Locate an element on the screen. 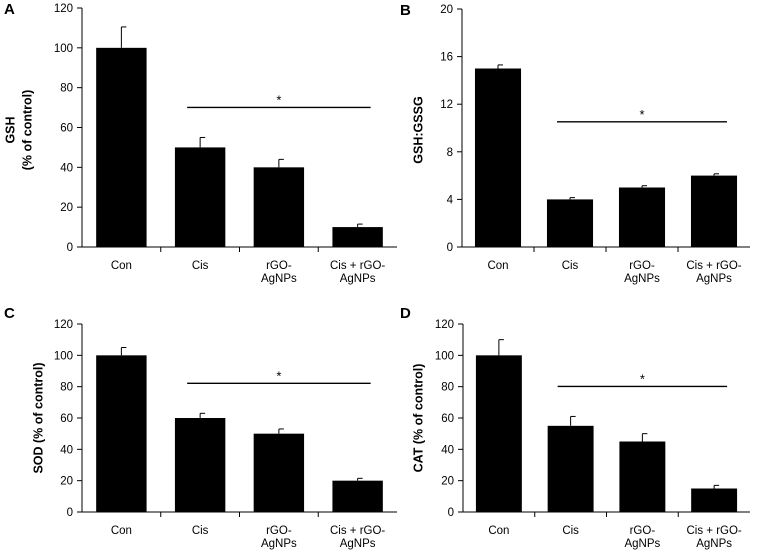 The height and width of the screenshot is (552, 757). panel-label: C is located at coordinates (9, 313).